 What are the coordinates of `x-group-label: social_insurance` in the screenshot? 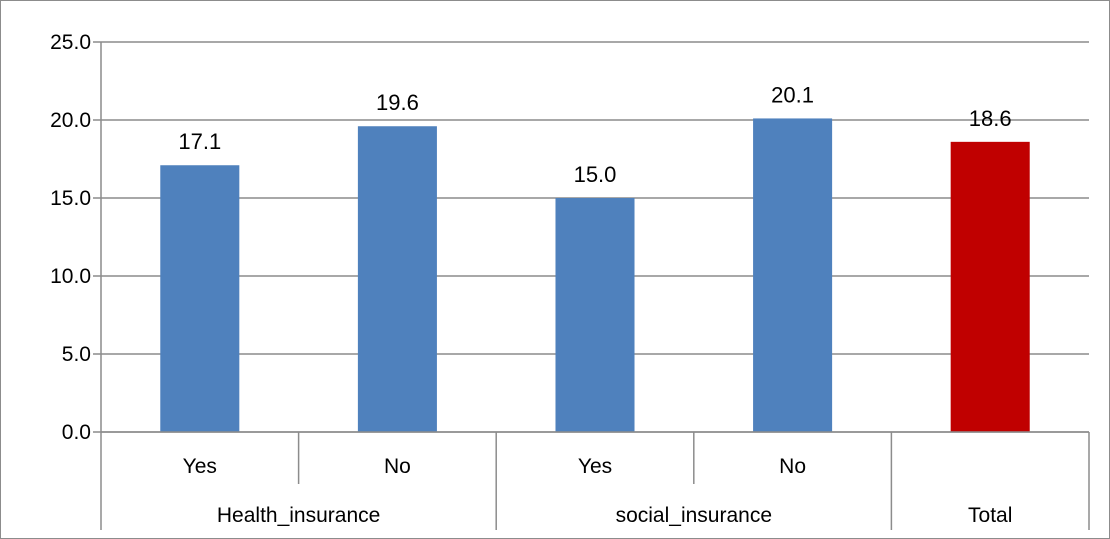 It's located at (694, 515).